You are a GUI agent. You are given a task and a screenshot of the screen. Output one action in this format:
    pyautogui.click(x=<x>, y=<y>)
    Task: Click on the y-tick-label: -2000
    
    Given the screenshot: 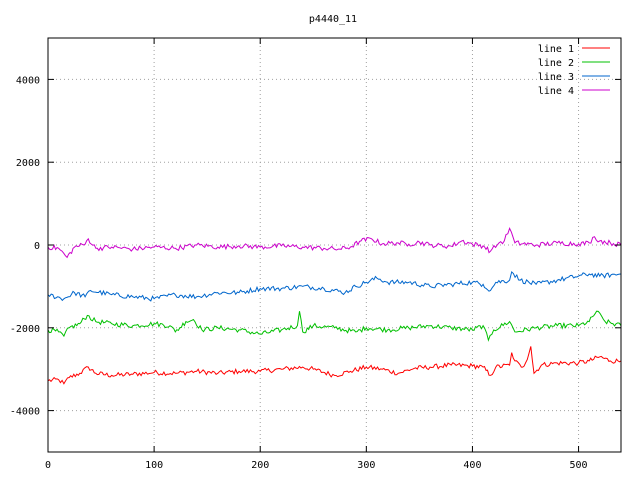 What is the action you would take?
    pyautogui.click(x=25, y=329)
    